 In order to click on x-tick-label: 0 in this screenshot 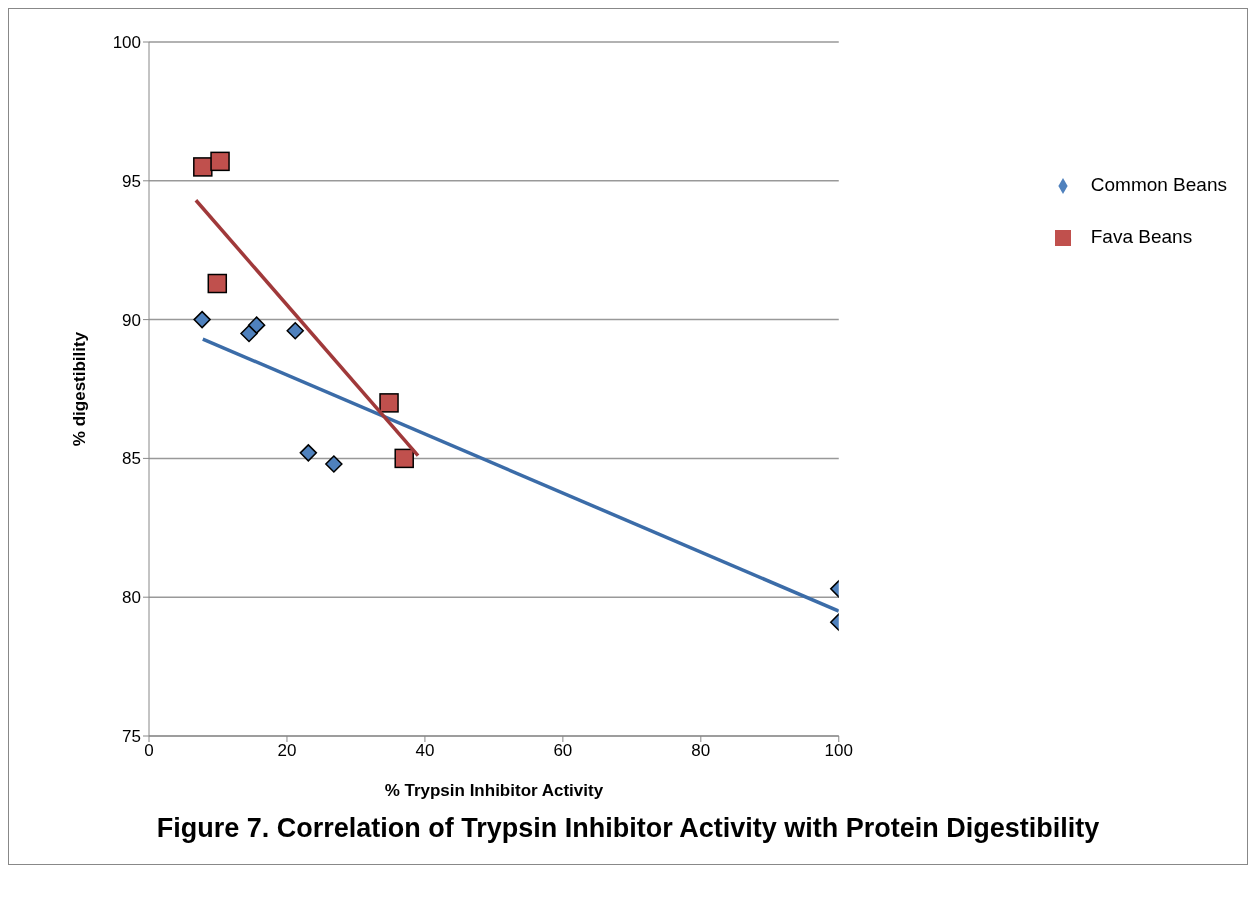, I will do `click(149, 751)`.